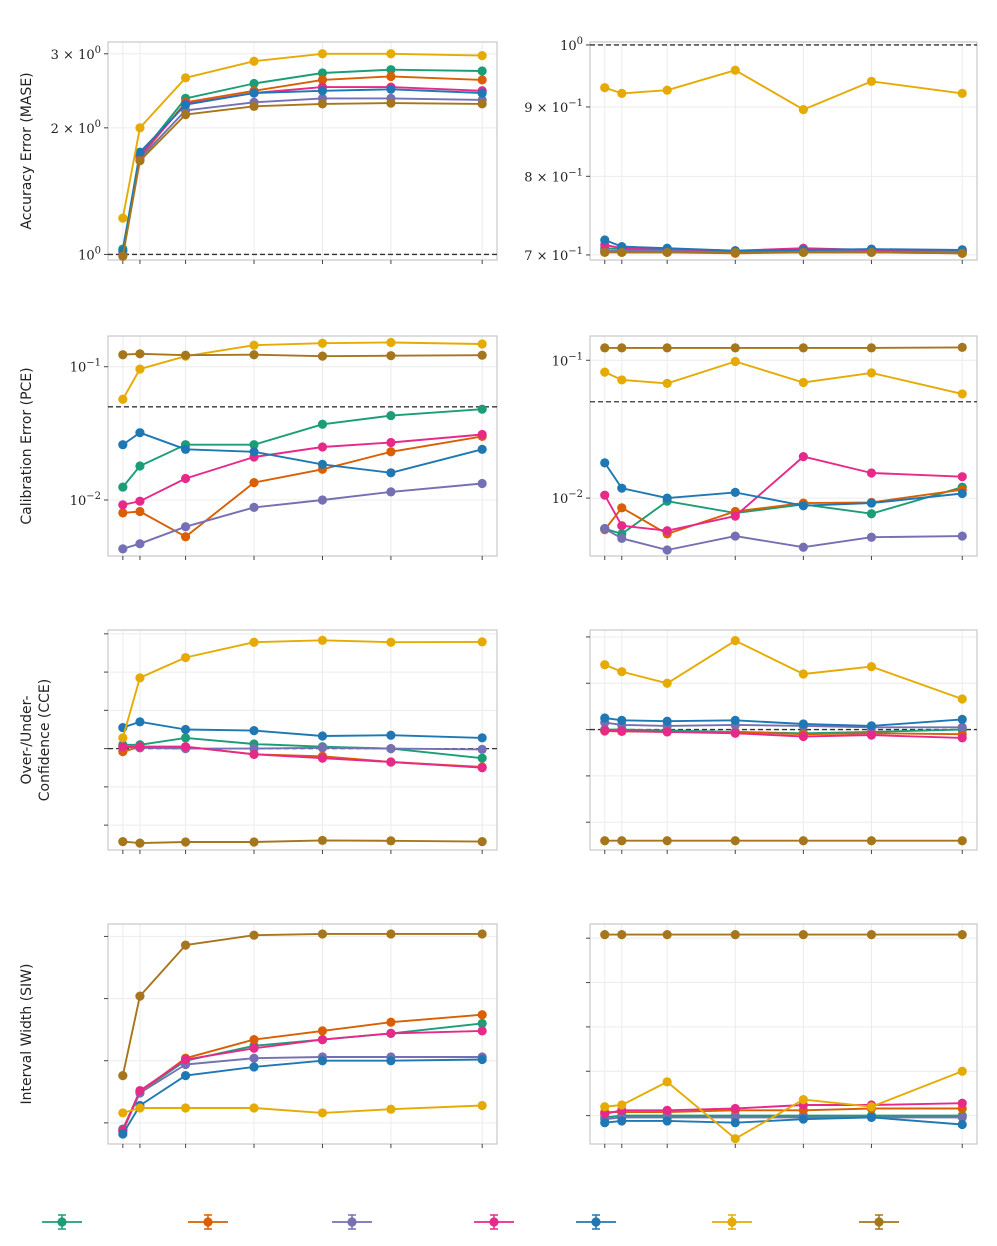 The width and height of the screenshot is (997, 1246). I want to click on y-axis-label: Accuracy Error (MASE), so click(27, 150).